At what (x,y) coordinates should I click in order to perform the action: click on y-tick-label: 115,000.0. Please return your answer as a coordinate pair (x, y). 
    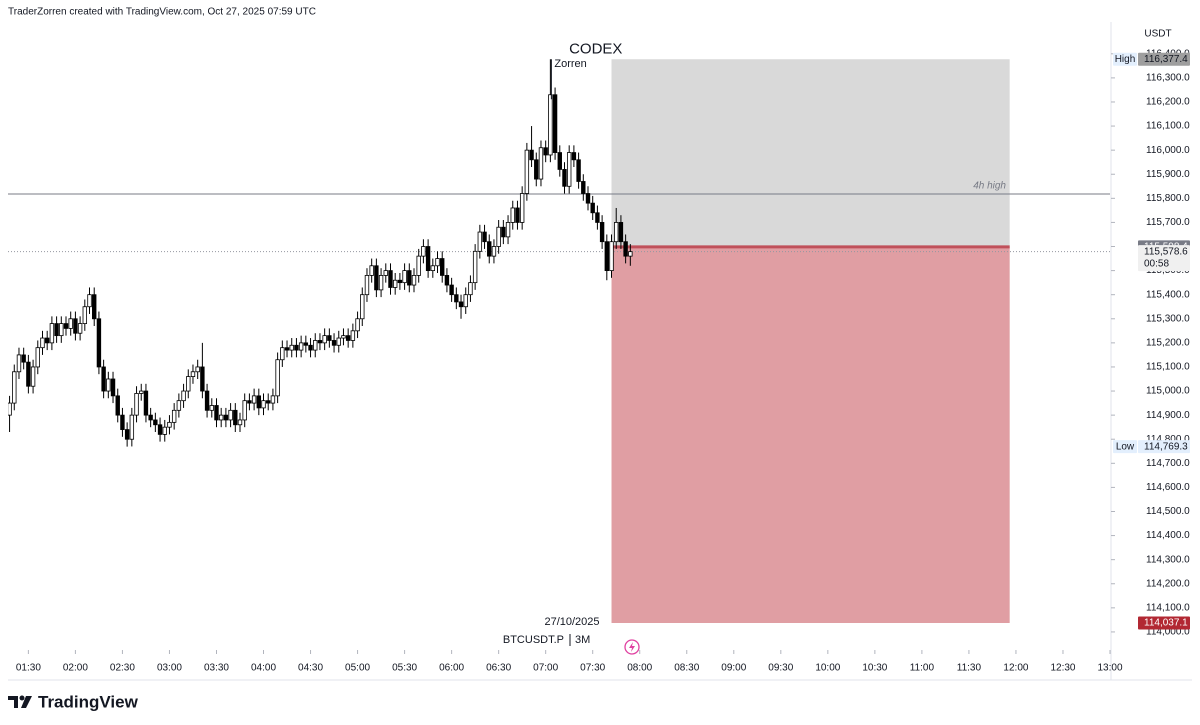
    Looking at the image, I should click on (1168, 391).